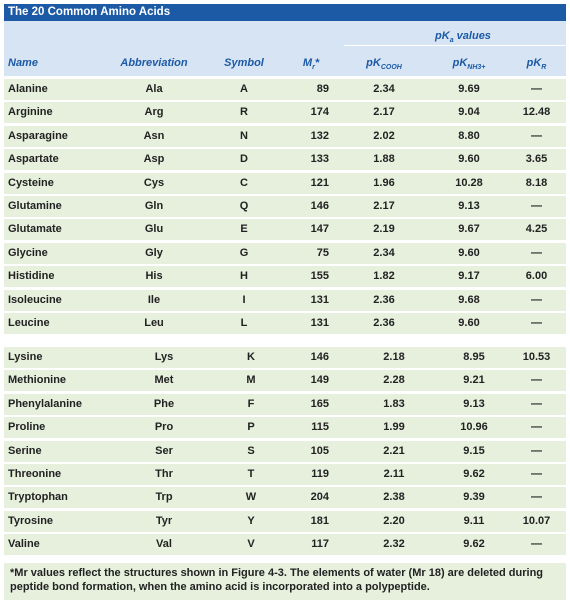  I want to click on cell-pk-nh3: 9.17, so click(469, 276).